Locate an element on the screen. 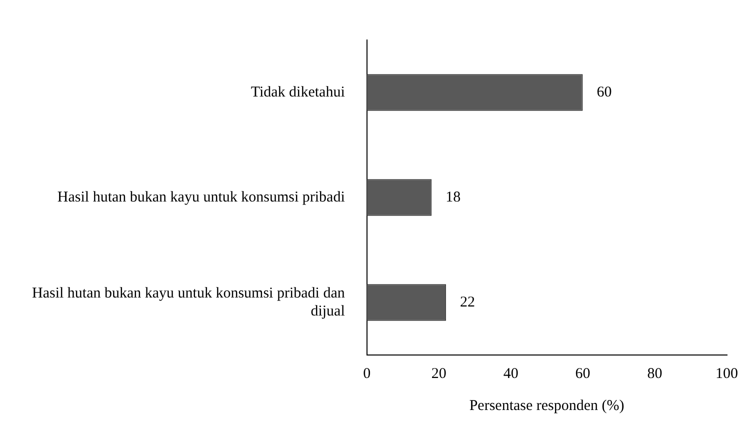  y-tick-label: Hasil hutan bukan kayu untuk konsumsi pribadi is located at coordinates (201, 197).